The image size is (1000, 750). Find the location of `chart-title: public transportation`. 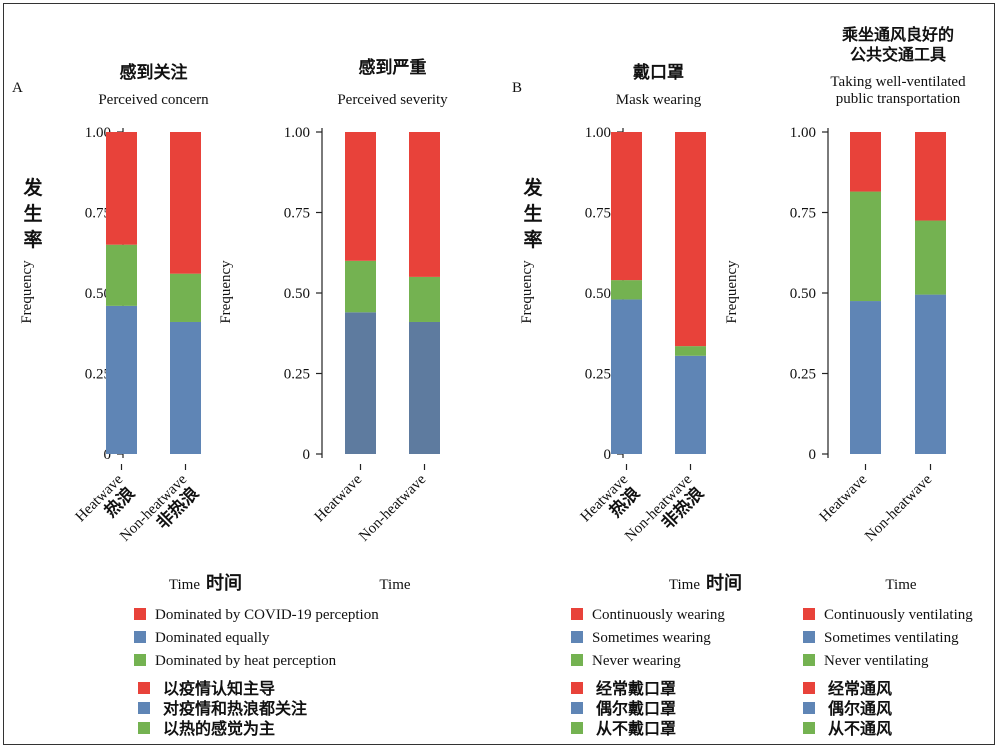

chart-title: public transportation is located at coordinates (898, 99).